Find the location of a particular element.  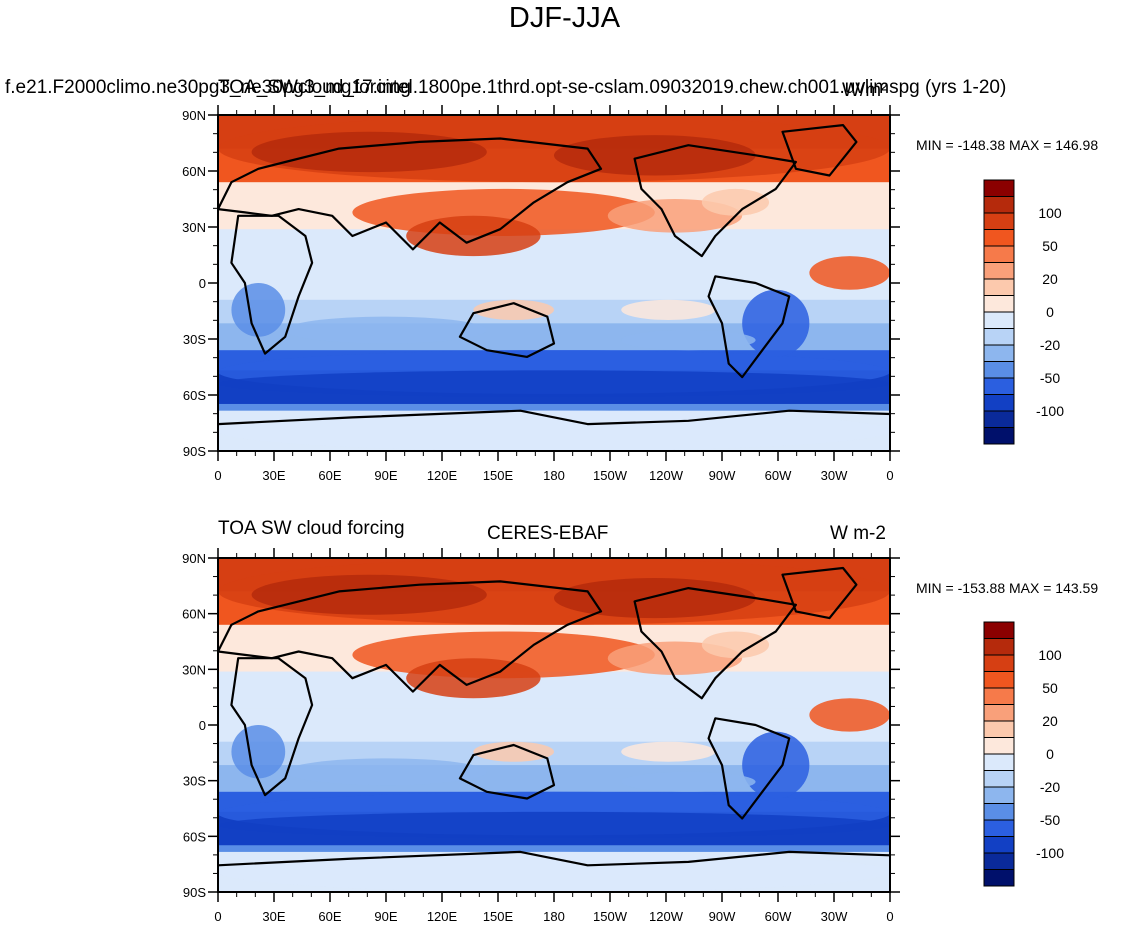

lat-label: 90S is located at coordinates (194, 451).